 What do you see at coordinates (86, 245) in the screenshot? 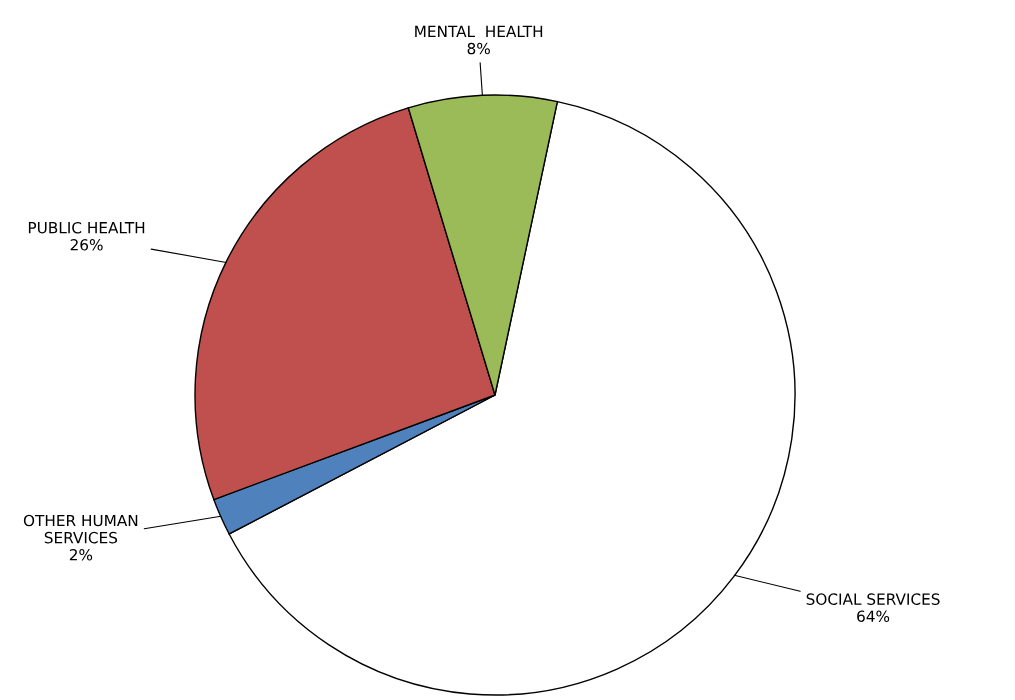
I see `data-label: 26%` at bounding box center [86, 245].